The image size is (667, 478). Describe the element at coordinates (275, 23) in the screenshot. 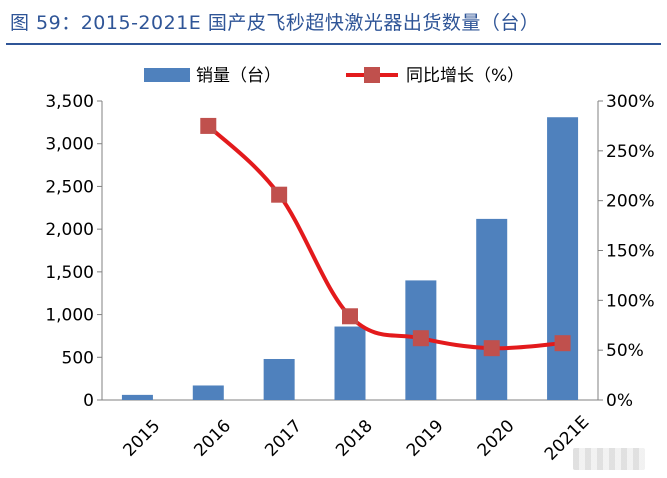

I see `figure-title: 图 59：2015-2021E 国产皮飞秒超快激光器出货数量（台）` at that location.